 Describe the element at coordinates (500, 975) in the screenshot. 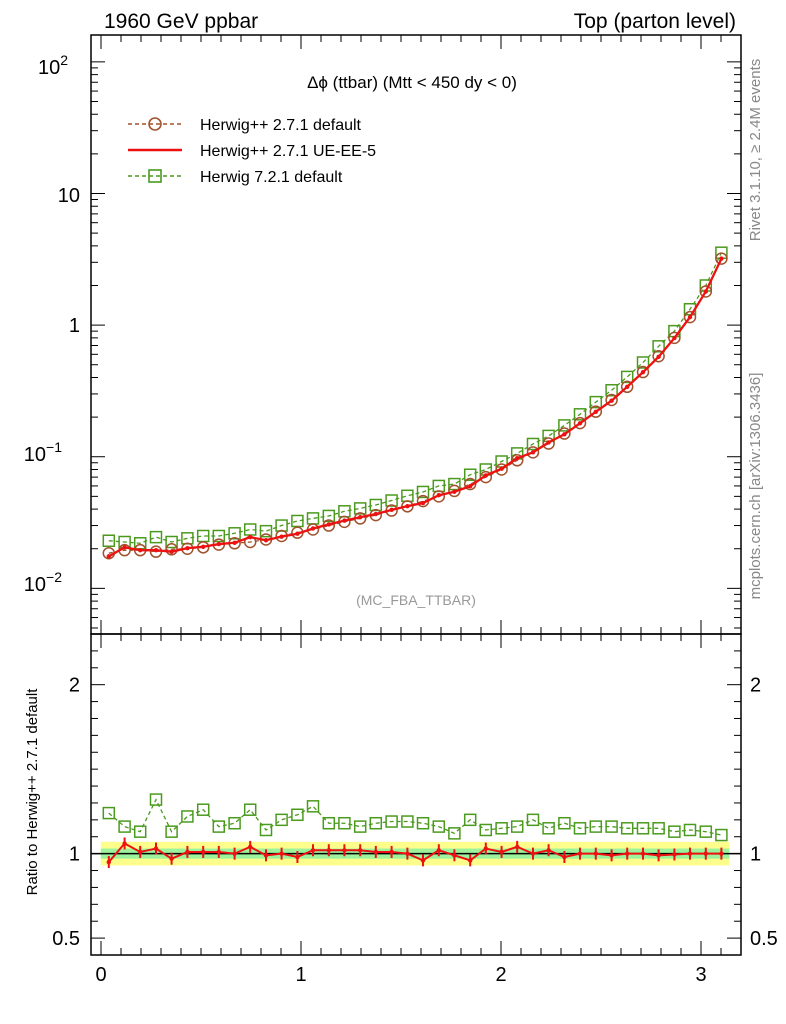

I see `x-tick-label: 2` at that location.